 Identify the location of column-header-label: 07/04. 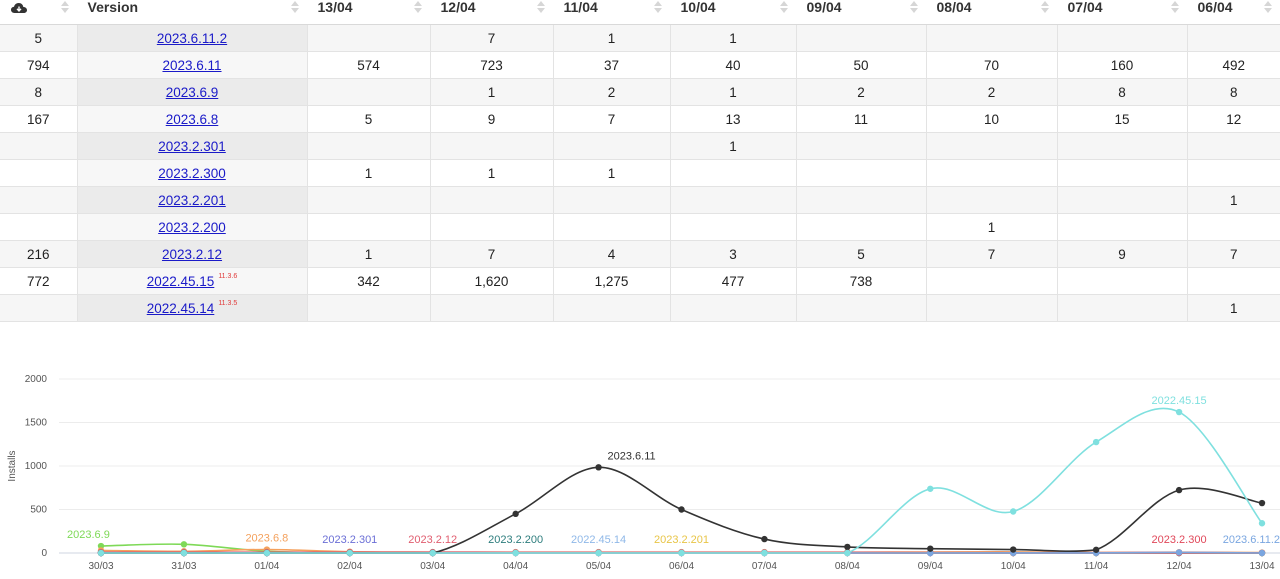
(1085, 7).